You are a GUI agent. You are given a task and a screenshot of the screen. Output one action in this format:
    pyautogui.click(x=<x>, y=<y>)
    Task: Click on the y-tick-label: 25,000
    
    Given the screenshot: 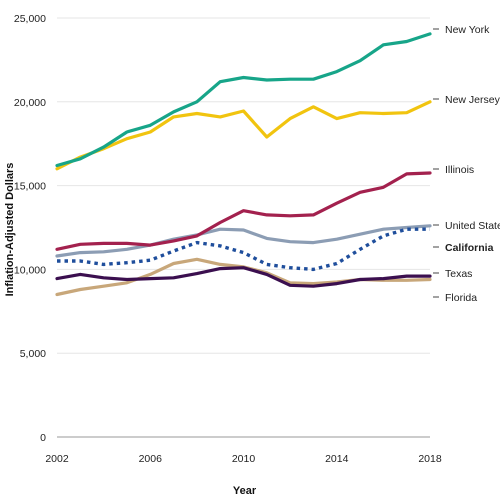 What is the action you would take?
    pyautogui.click(x=30, y=19)
    